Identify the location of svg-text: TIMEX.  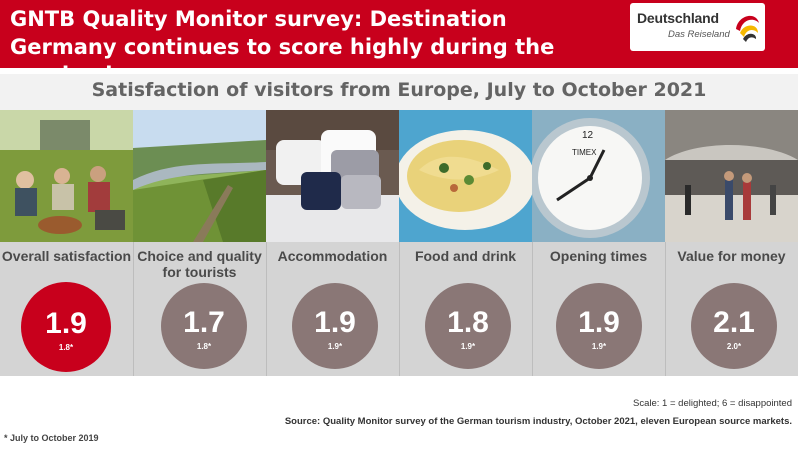
(584, 152).